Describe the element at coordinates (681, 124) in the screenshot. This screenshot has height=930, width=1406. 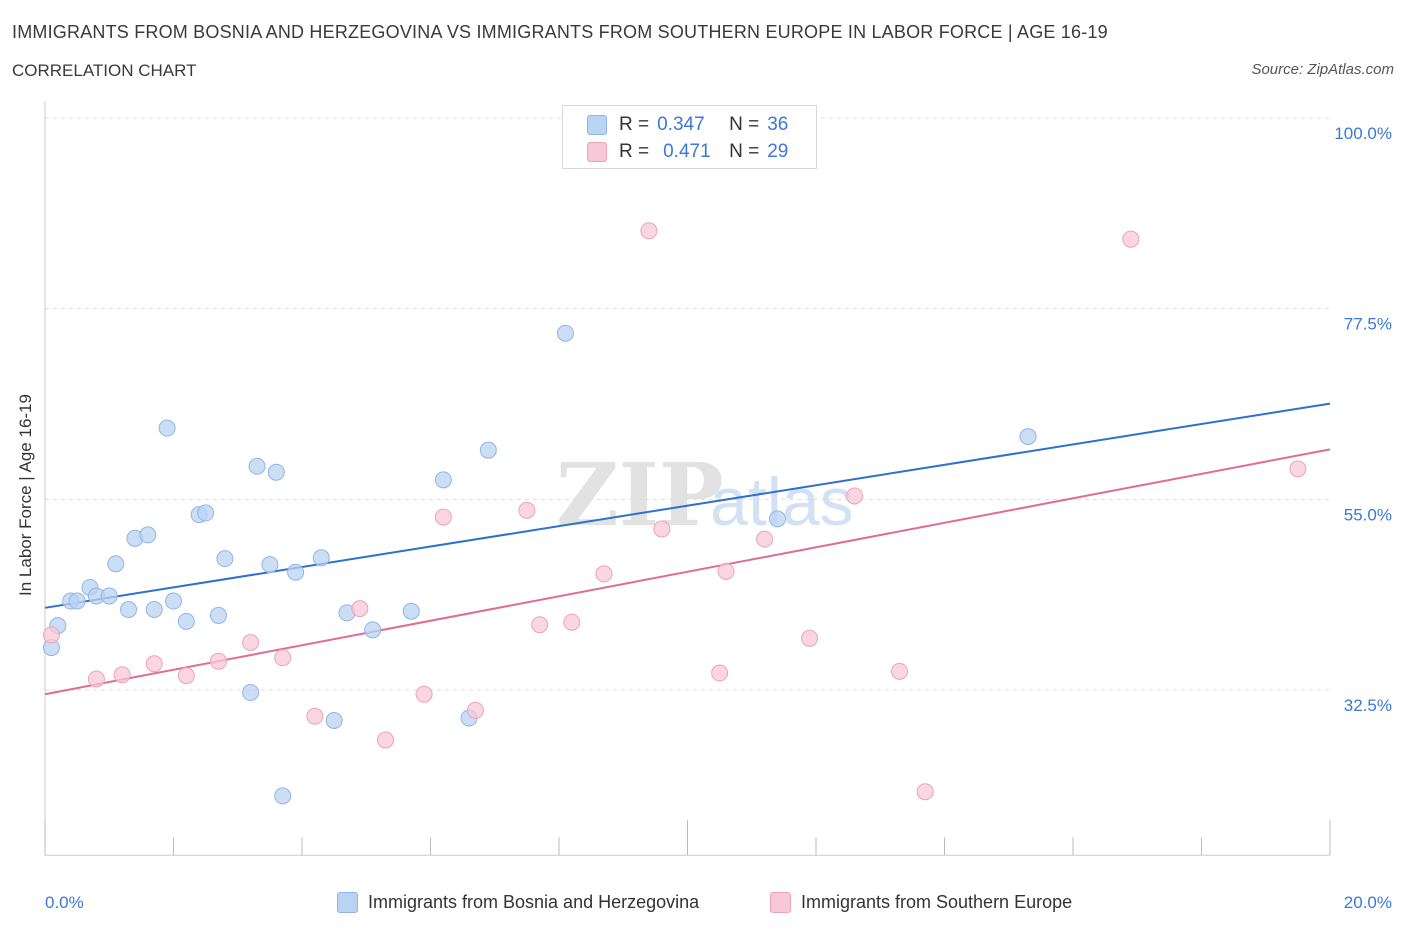
I see `legend-r-value: 0.347` at that location.